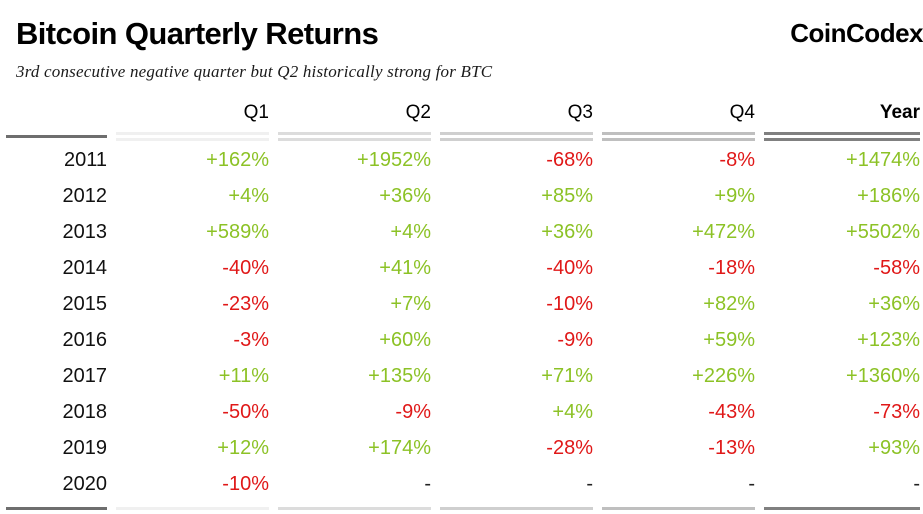  What do you see at coordinates (888, 339) in the screenshot?
I see `cell-year-total: +123%` at bounding box center [888, 339].